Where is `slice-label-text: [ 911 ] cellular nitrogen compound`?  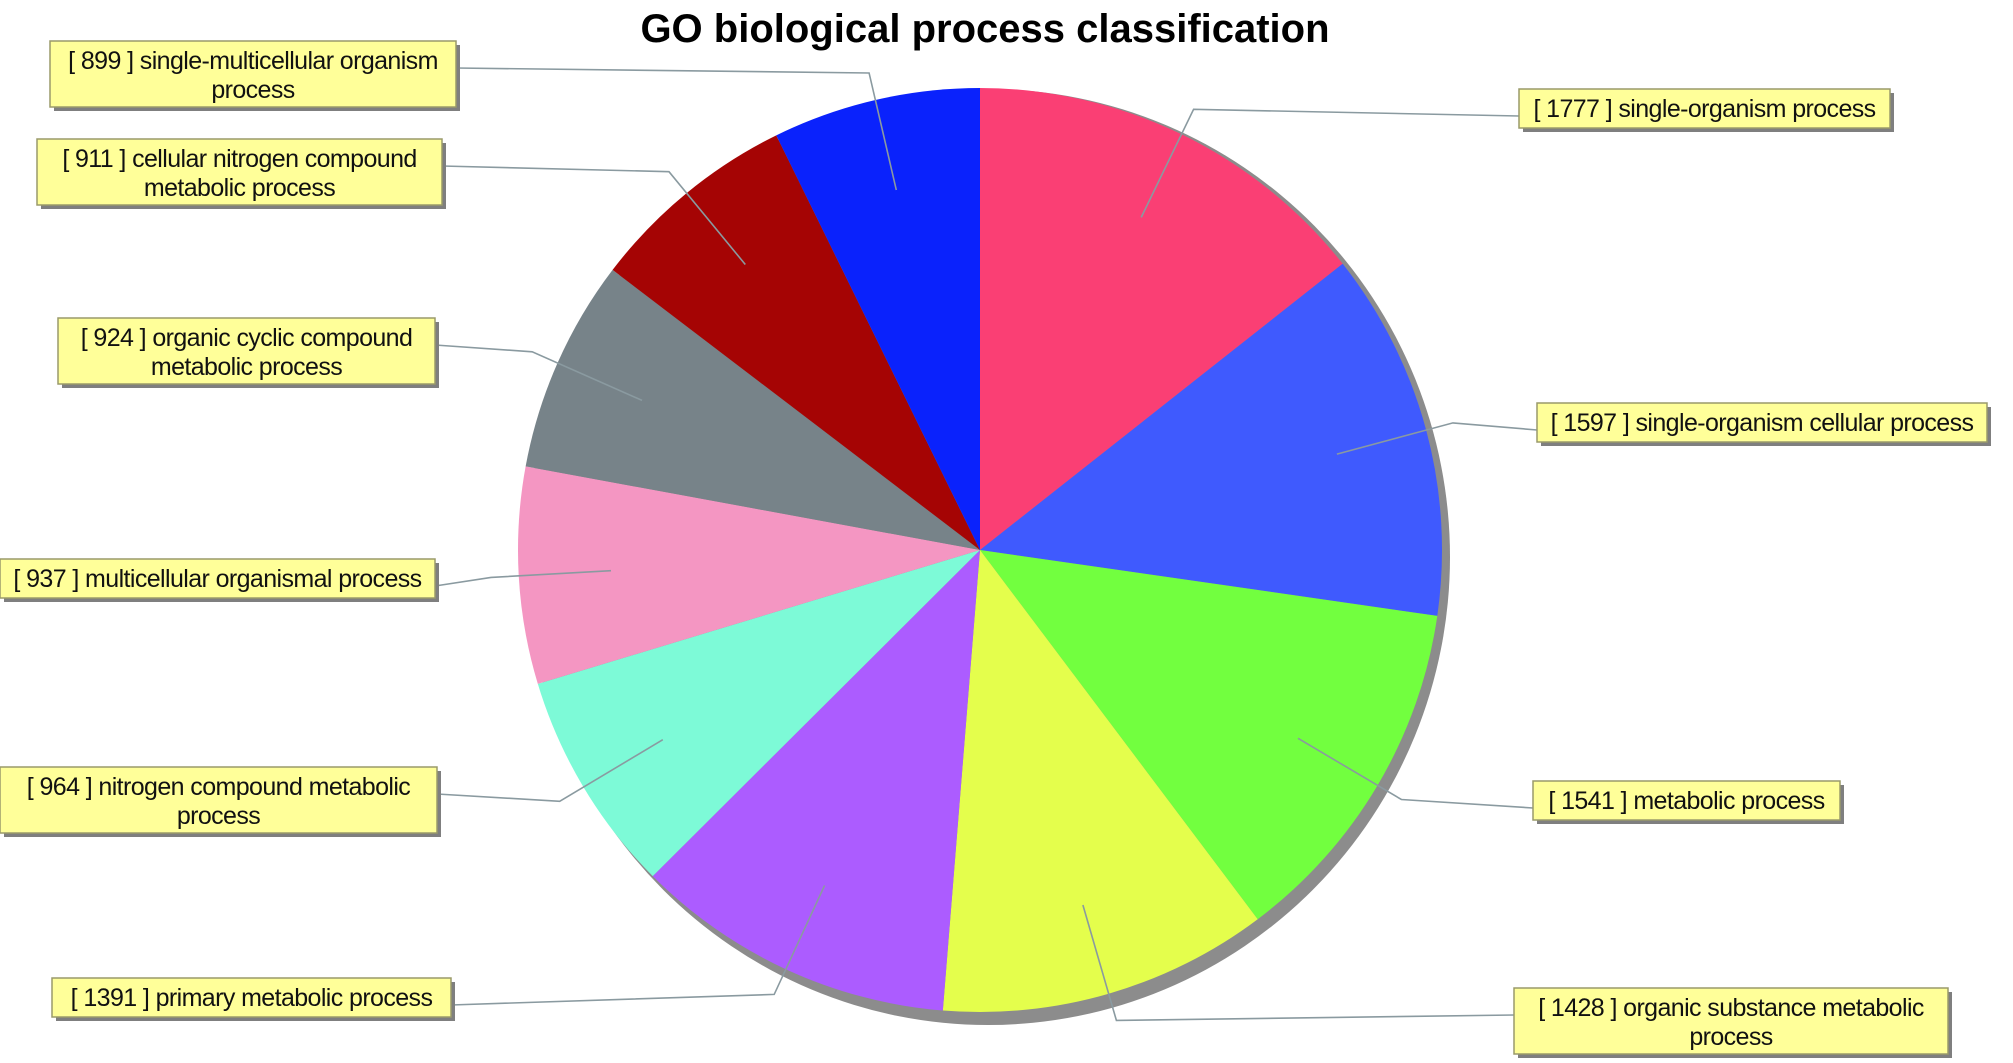
slice-label-text: [ 911 ] cellular nitrogen compound is located at coordinates (239, 159).